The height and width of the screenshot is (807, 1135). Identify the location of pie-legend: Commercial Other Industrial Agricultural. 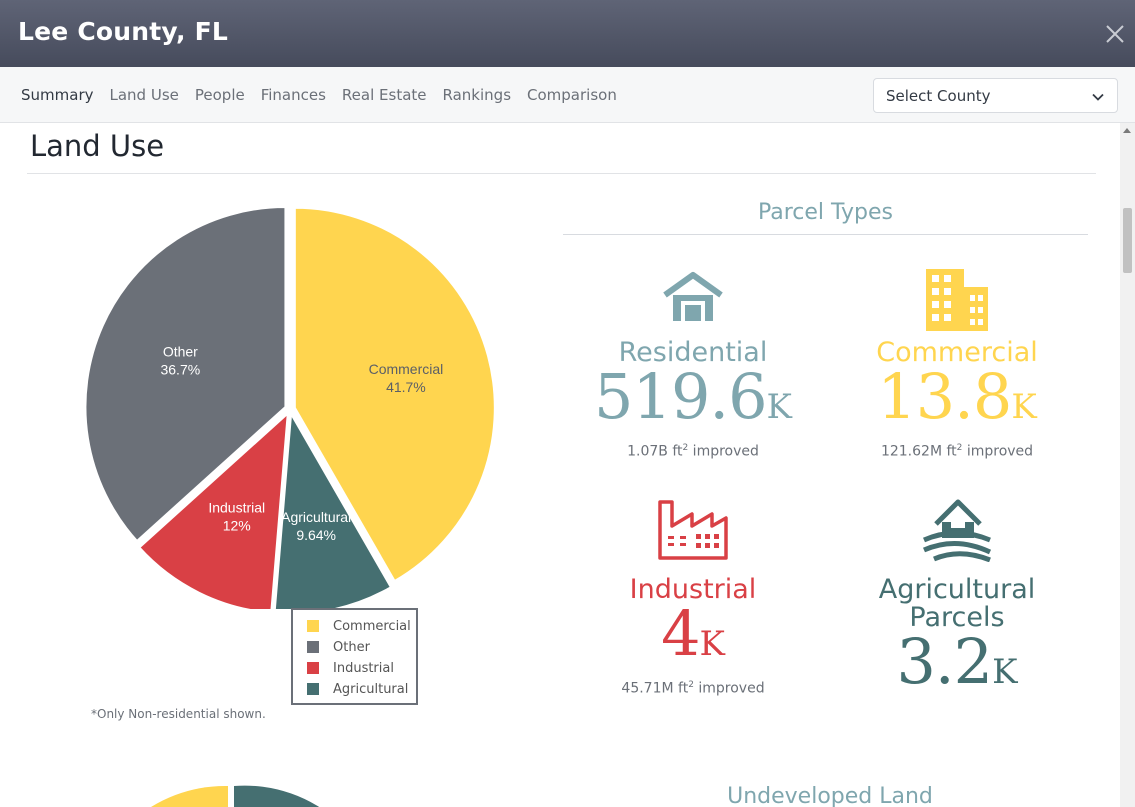
(354, 656).